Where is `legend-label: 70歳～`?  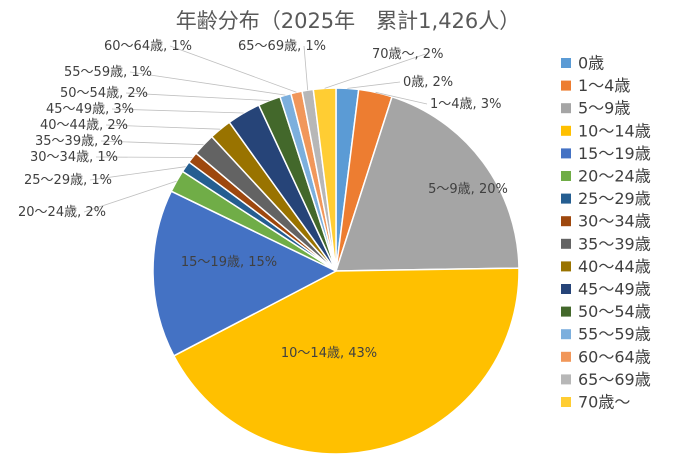 legend-label: 70歳～ is located at coordinates (604, 402).